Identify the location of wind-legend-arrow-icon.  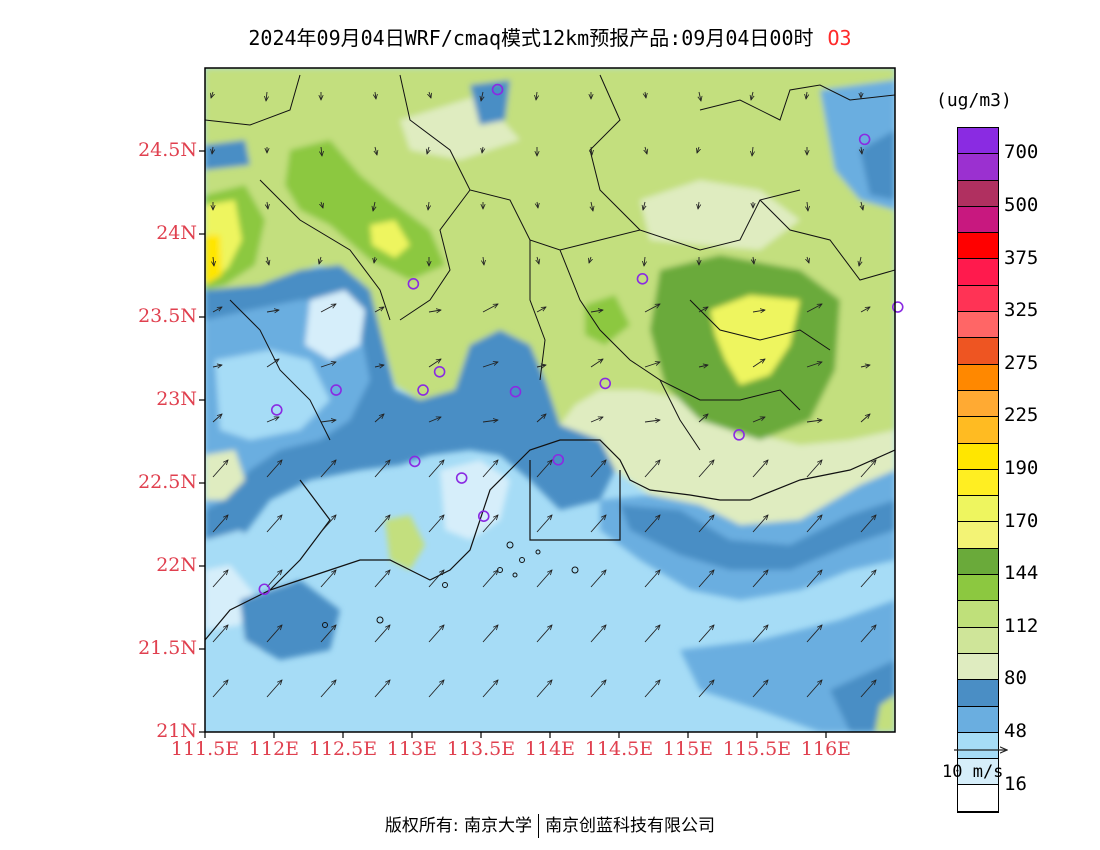
(983, 750).